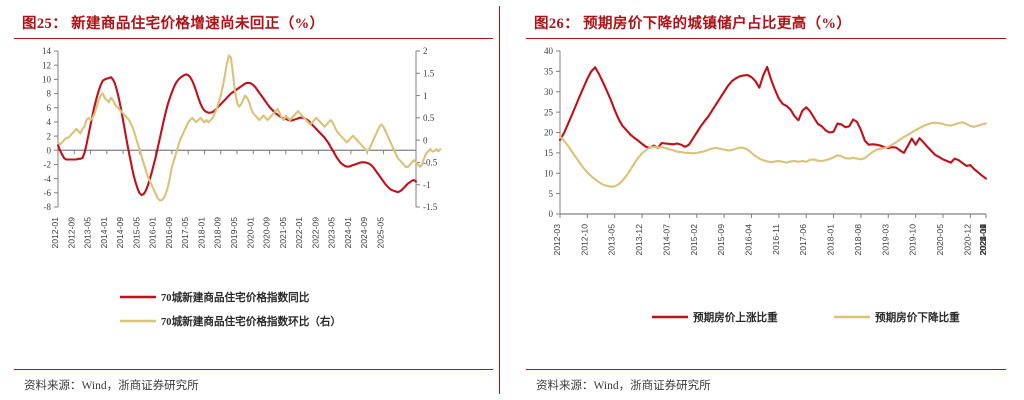 This screenshot has height=400, width=1024. What do you see at coordinates (885, 240) in the screenshot?
I see `x-tick-label: 2019-03` at bounding box center [885, 240].